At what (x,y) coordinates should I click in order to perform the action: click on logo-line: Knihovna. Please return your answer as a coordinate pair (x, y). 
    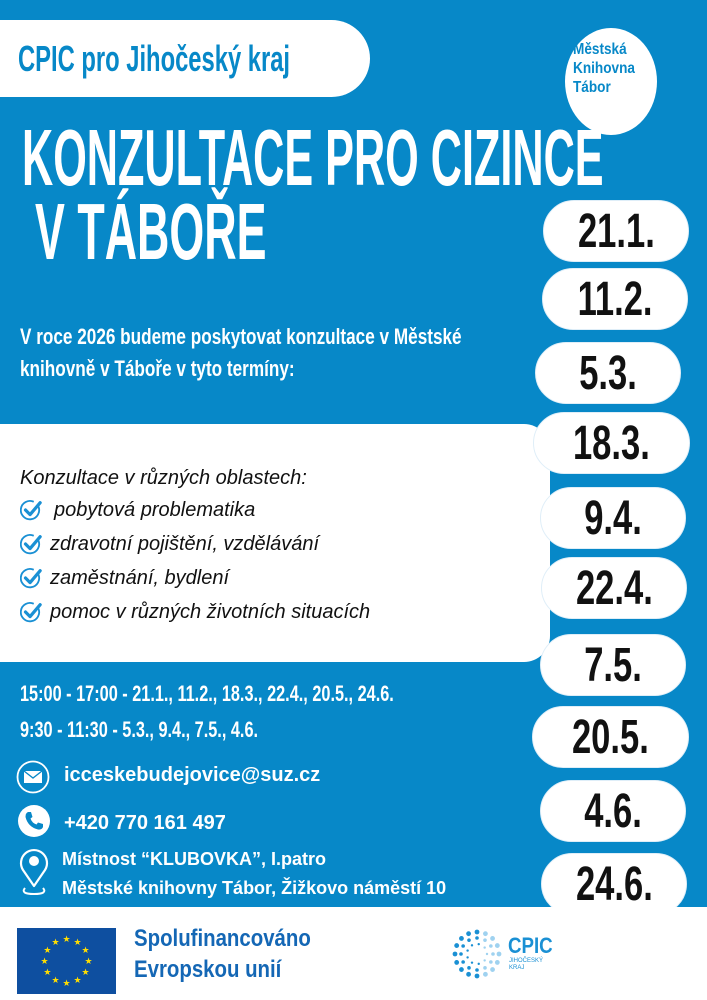
    Looking at the image, I should click on (604, 68).